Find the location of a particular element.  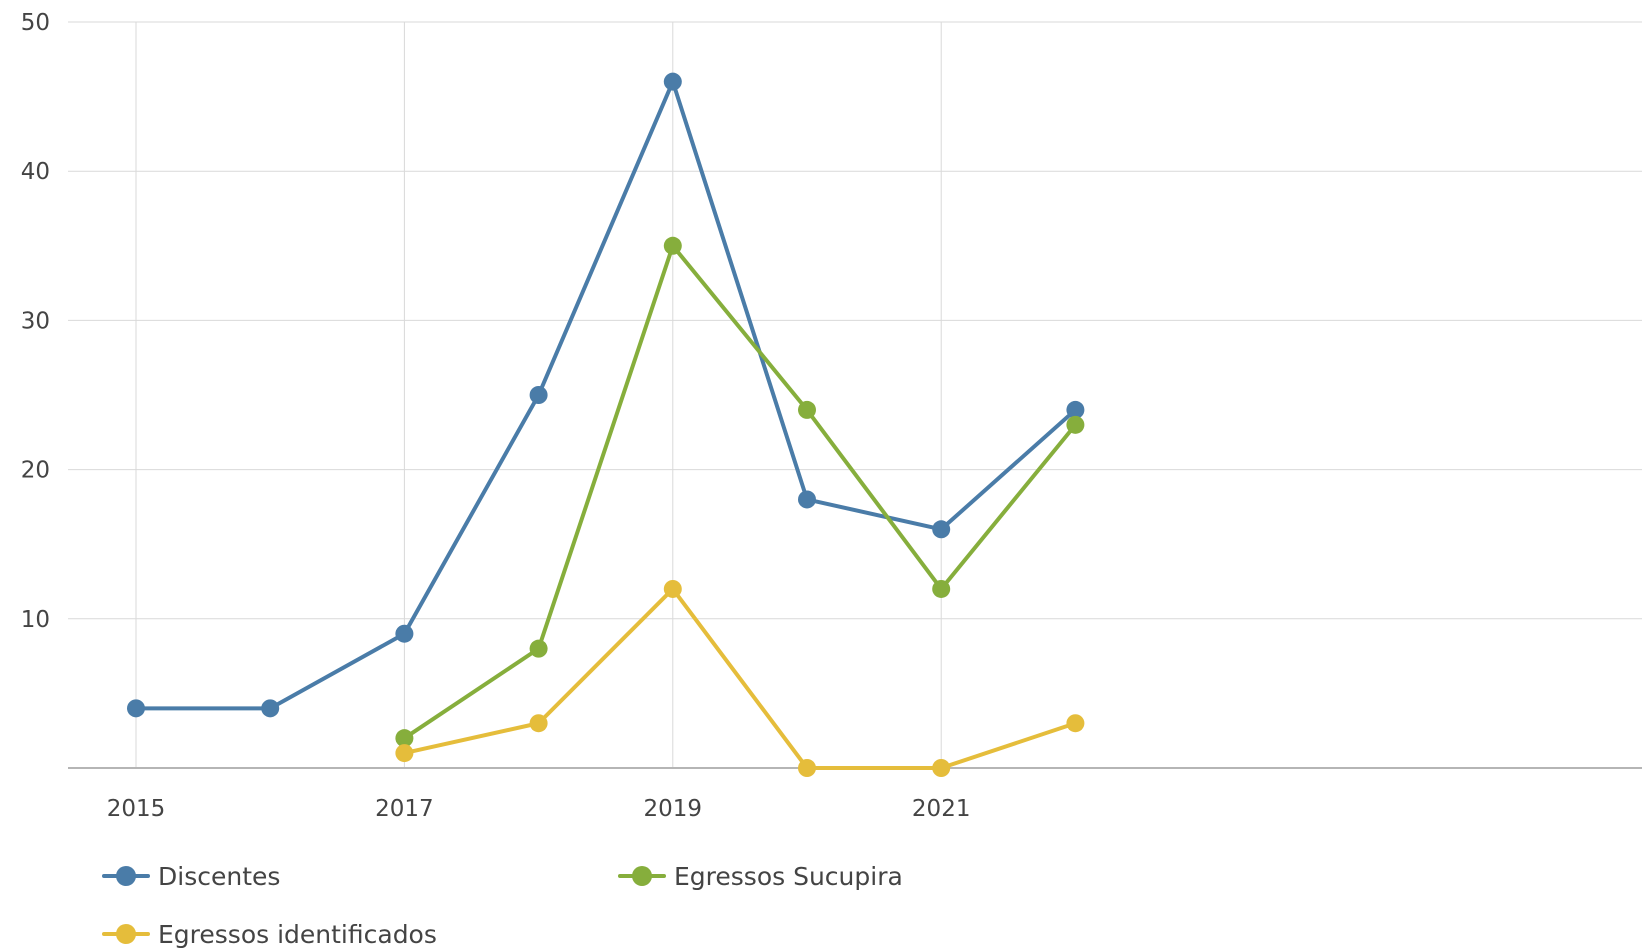

y-tick-label-20: 20 is located at coordinates (35, 471).